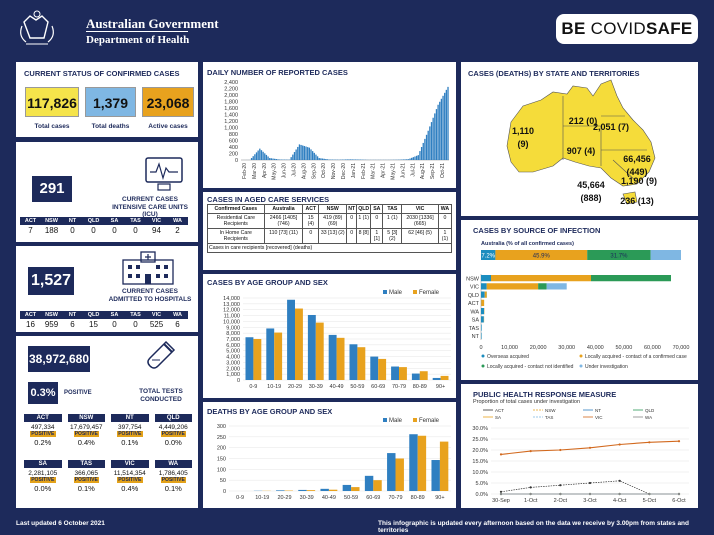 The image size is (714, 535). I want to click on y-tick-label: SA, so click(476, 321).